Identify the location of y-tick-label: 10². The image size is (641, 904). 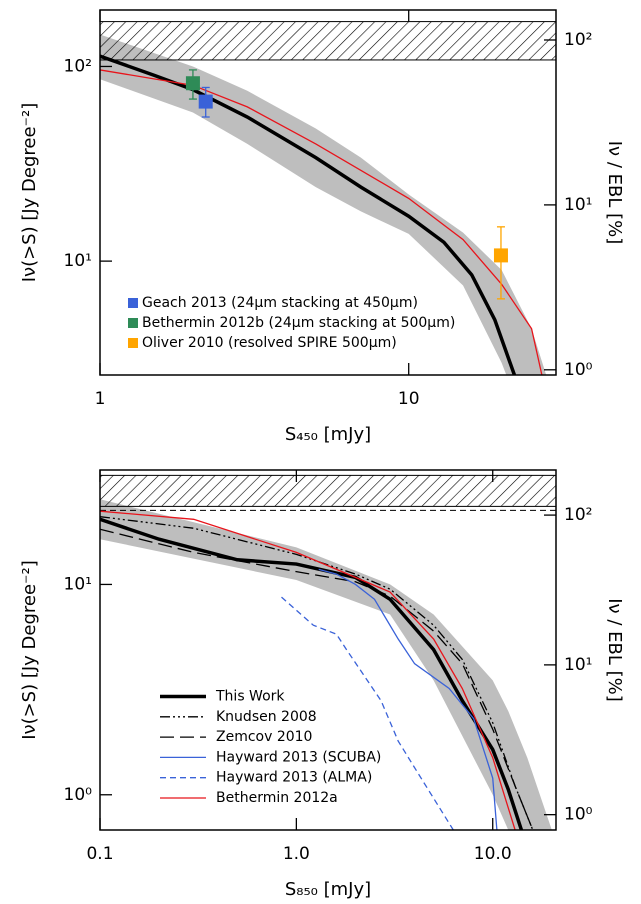
(78, 66).